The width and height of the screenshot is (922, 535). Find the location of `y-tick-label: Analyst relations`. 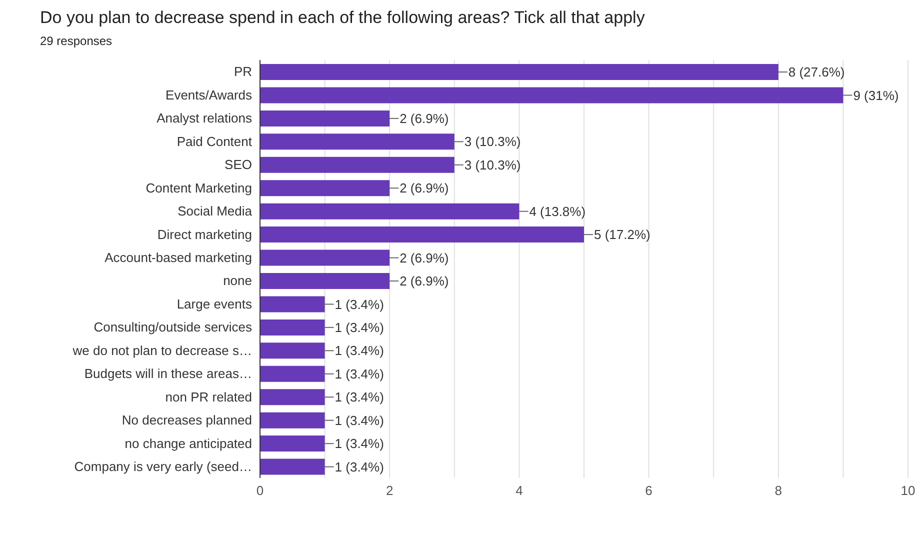

y-tick-label: Analyst relations is located at coordinates (204, 118).